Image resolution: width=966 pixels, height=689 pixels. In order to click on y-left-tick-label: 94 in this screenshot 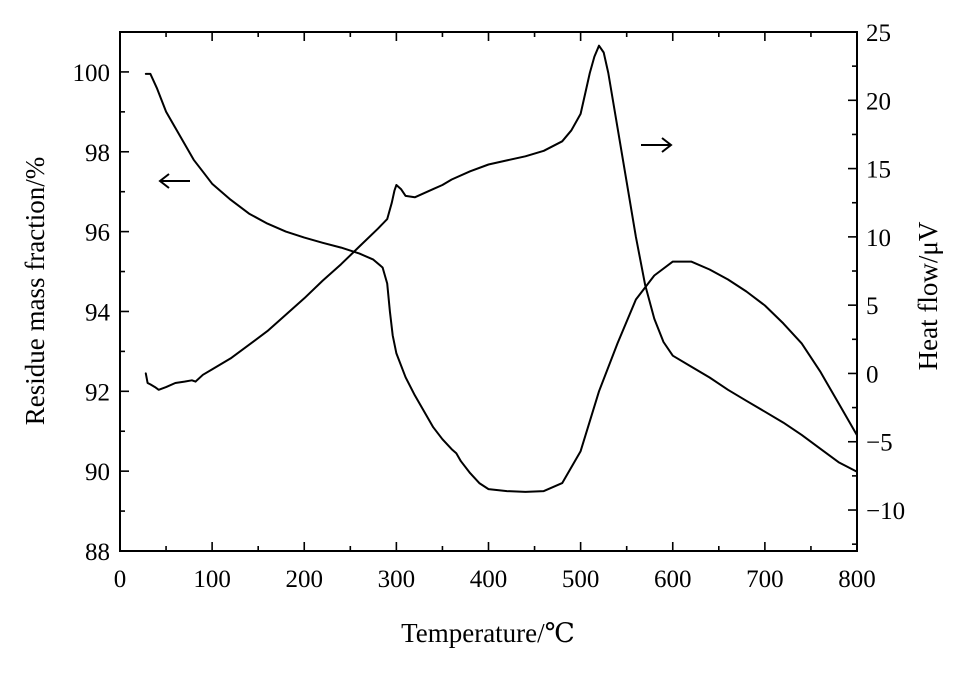, I will do `click(98, 312)`.